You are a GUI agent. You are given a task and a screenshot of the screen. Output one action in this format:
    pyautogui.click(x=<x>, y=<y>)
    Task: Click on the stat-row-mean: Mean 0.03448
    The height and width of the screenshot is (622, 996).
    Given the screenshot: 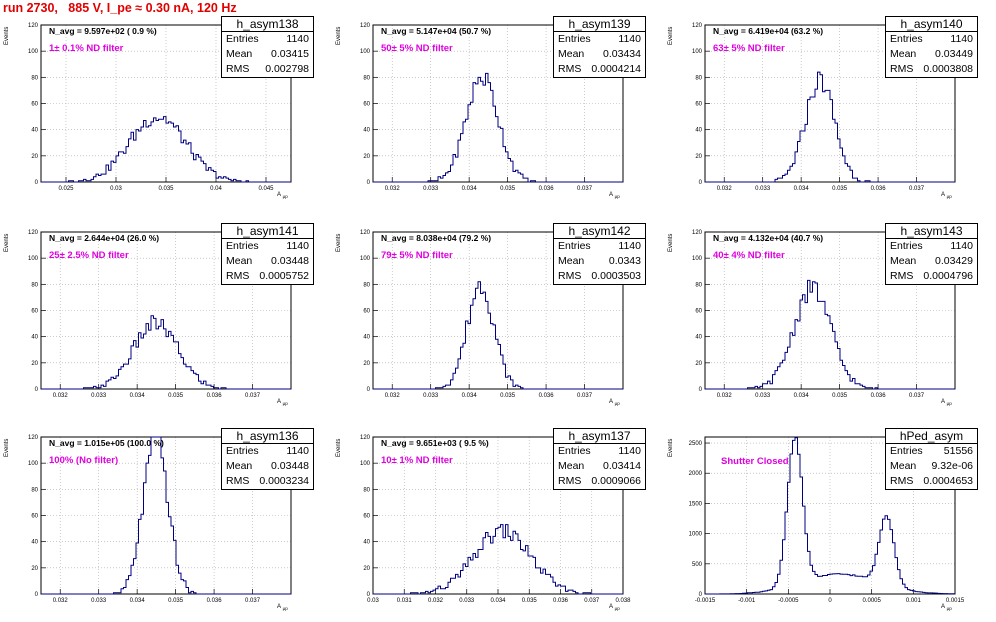 What is the action you would take?
    pyautogui.click(x=267, y=466)
    